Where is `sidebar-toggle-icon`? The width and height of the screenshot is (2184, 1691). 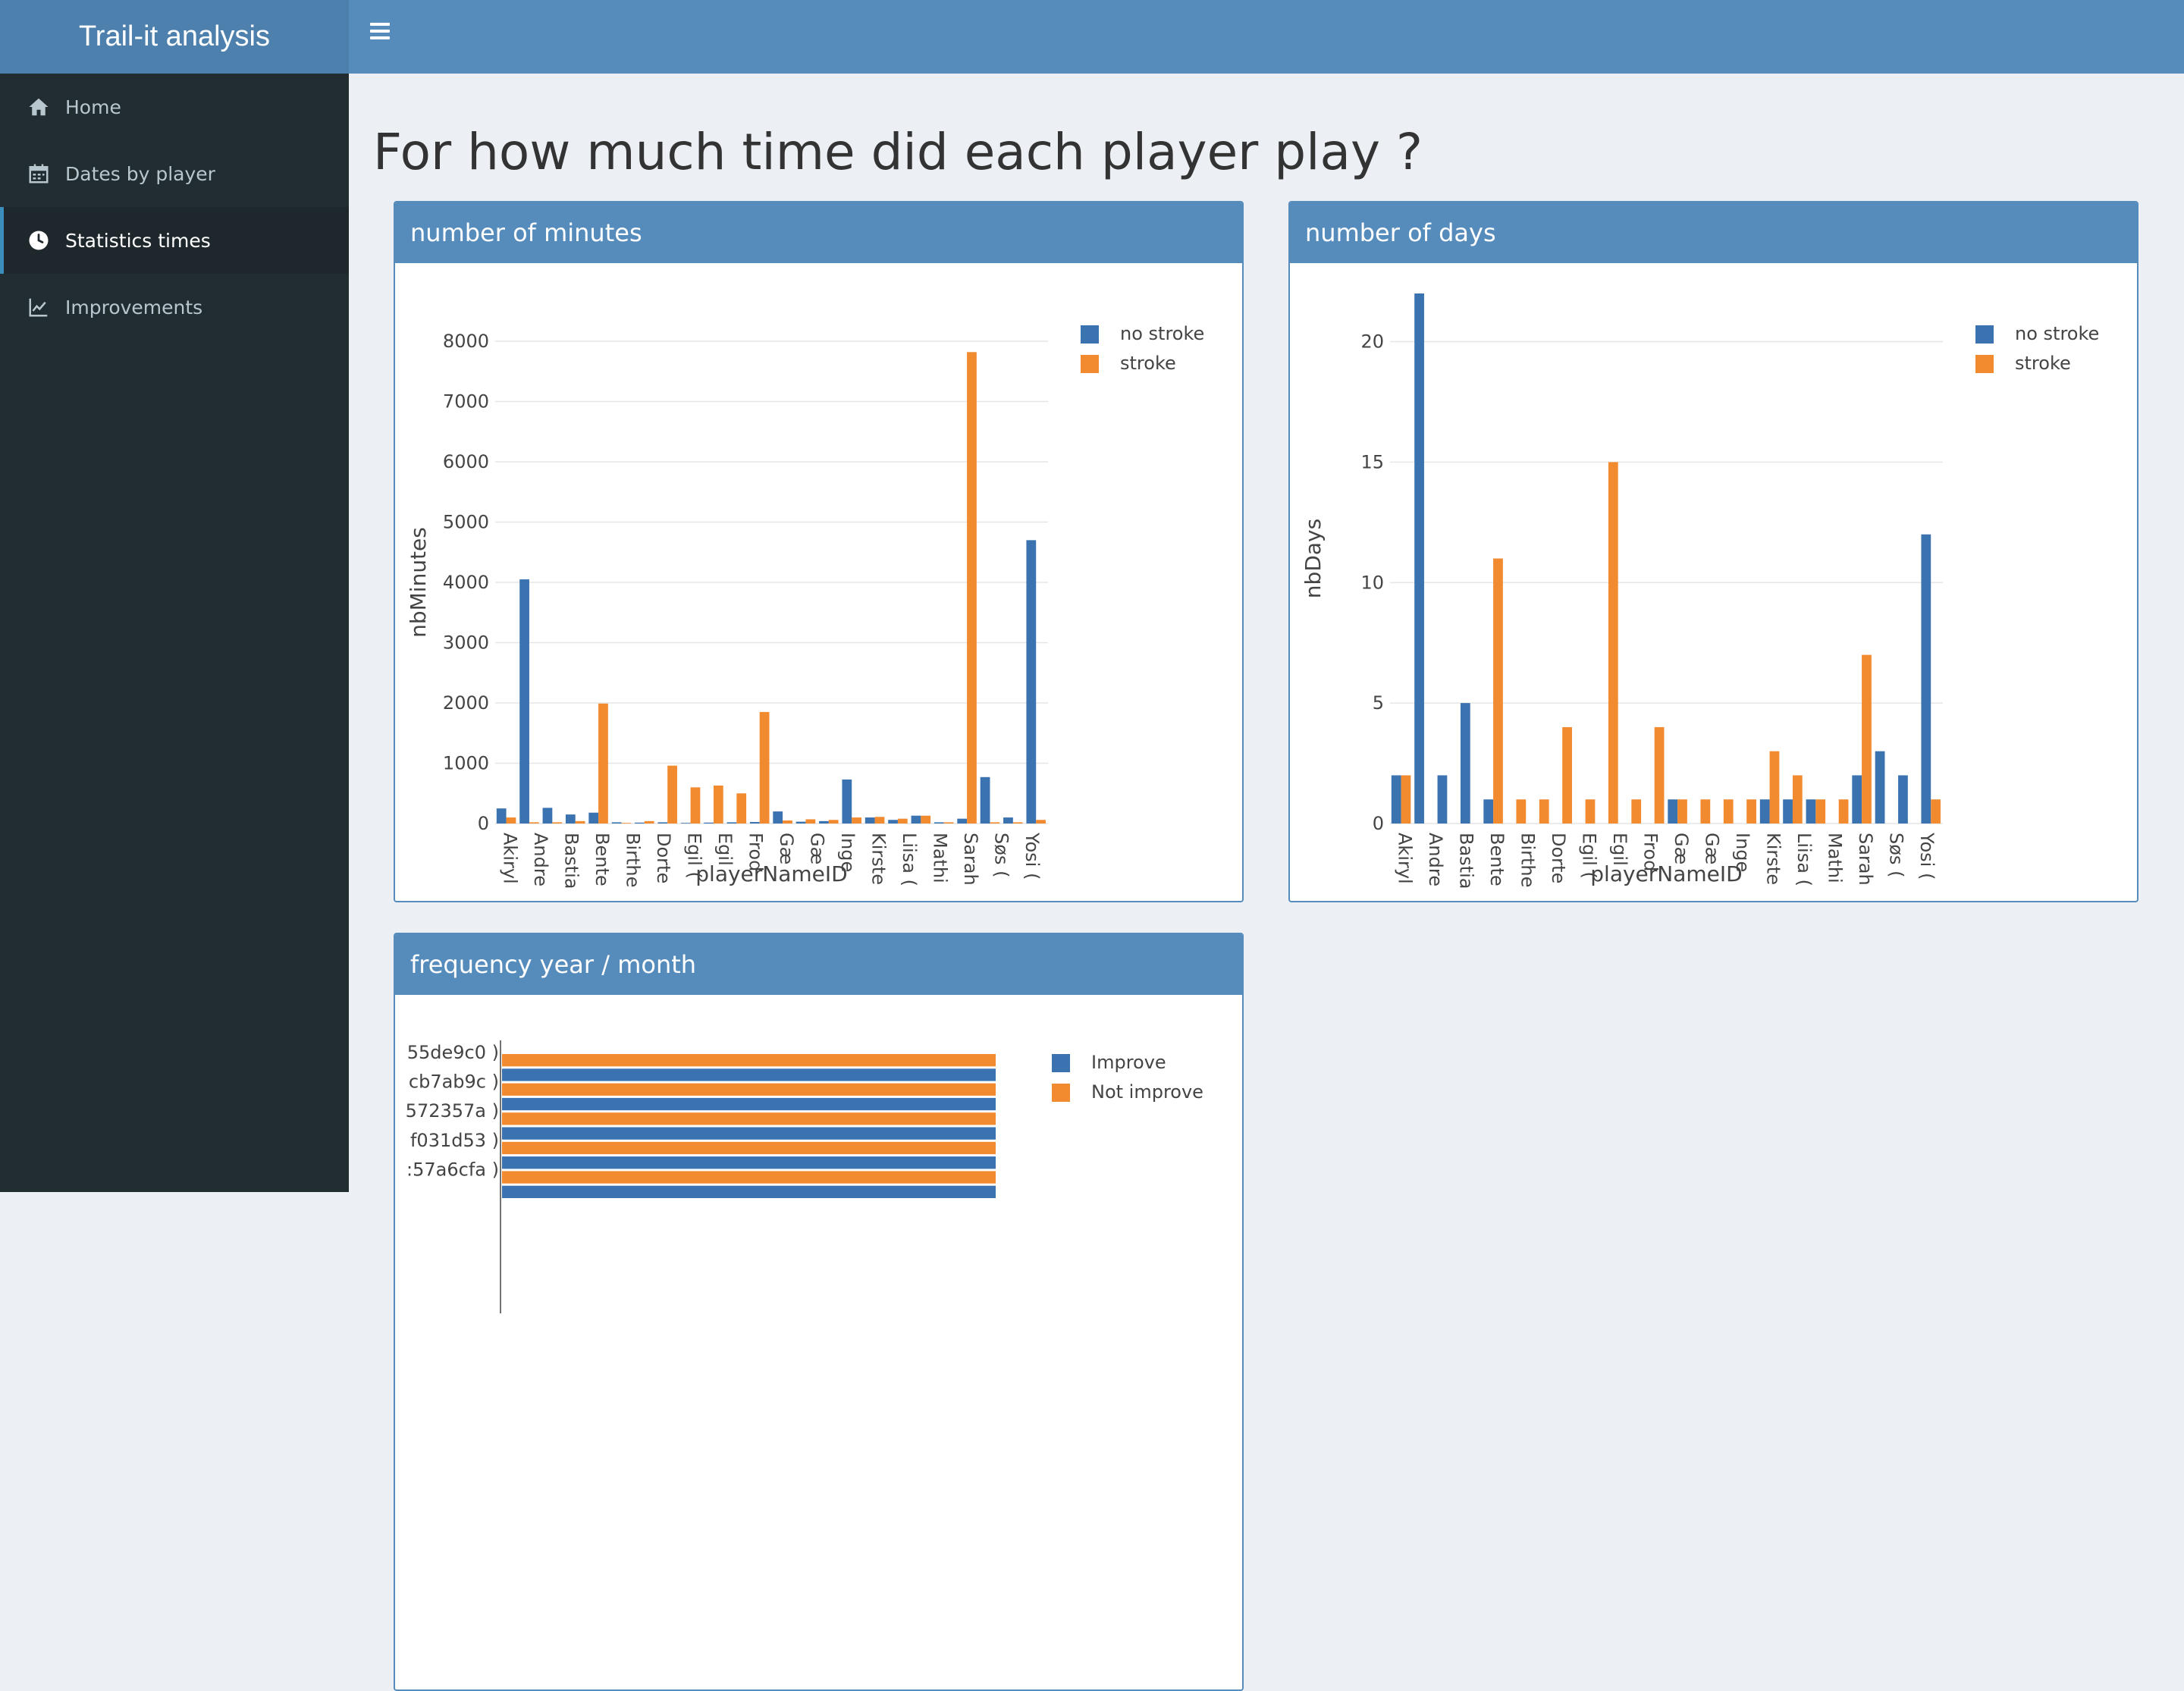 sidebar-toggle-icon is located at coordinates (380, 31).